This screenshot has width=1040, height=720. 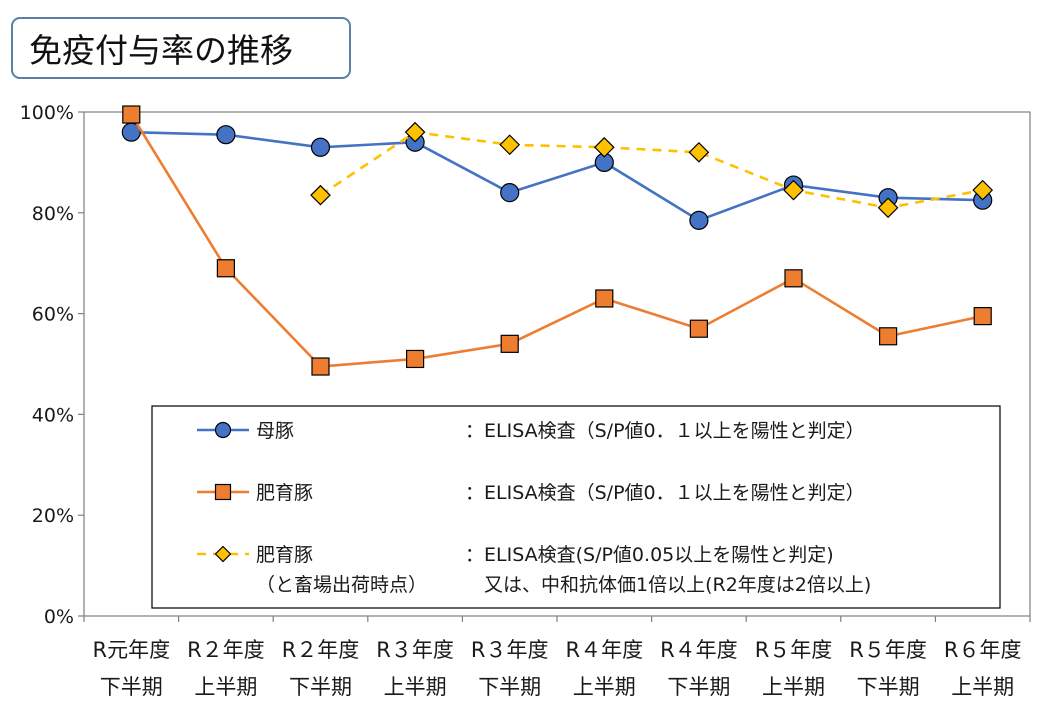 I want to click on legend-series-name: 母豚, so click(x=275, y=431).